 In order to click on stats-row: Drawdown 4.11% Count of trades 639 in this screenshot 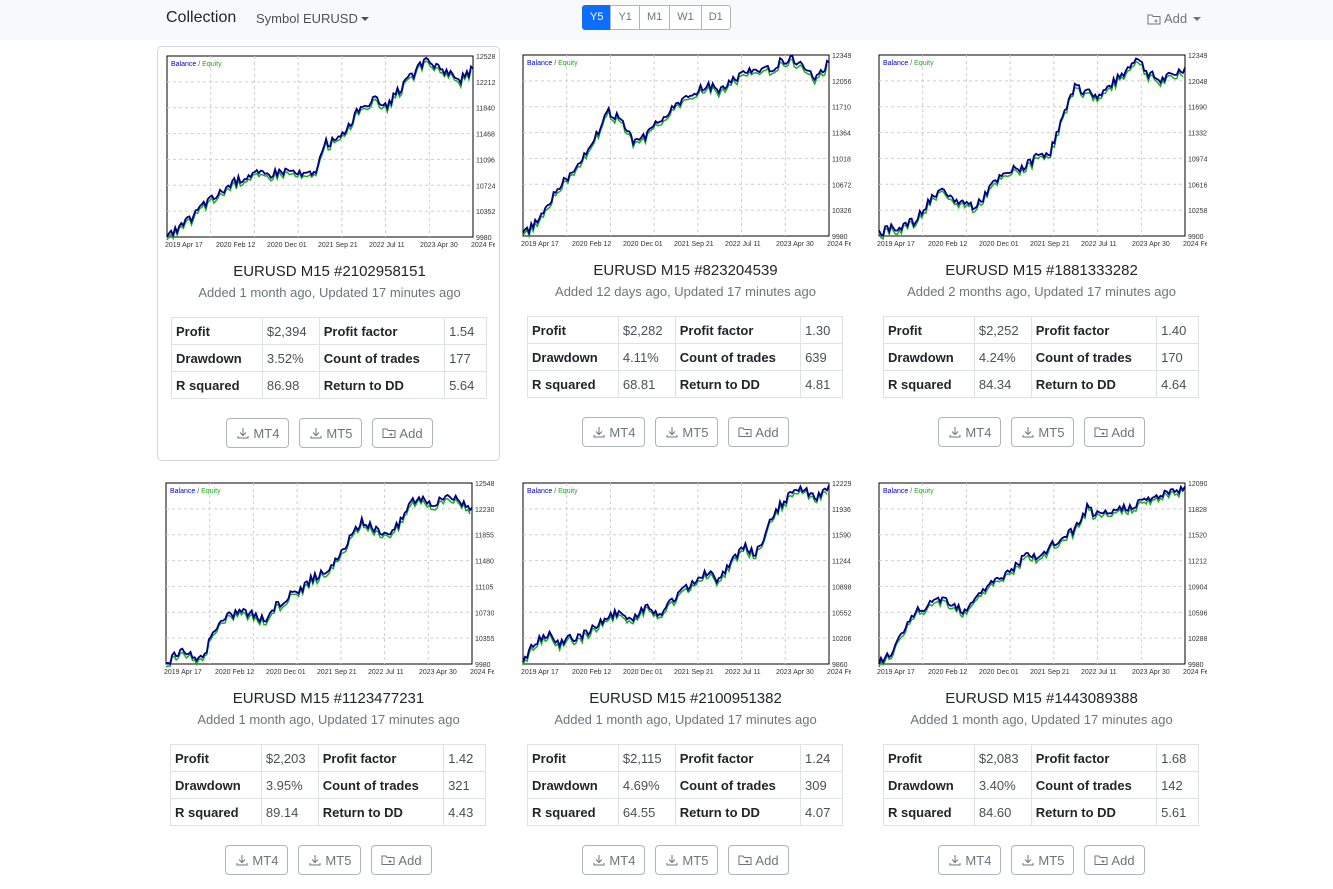, I will do `click(685, 357)`.